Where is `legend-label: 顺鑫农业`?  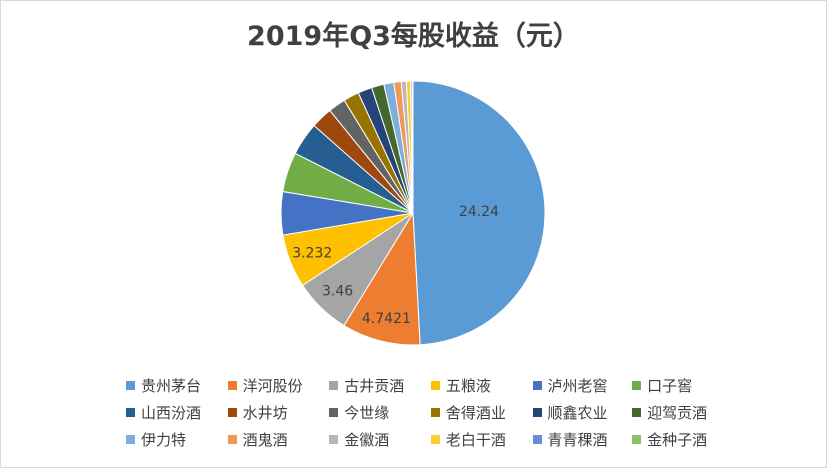 legend-label: 顺鑫农业 is located at coordinates (577, 413).